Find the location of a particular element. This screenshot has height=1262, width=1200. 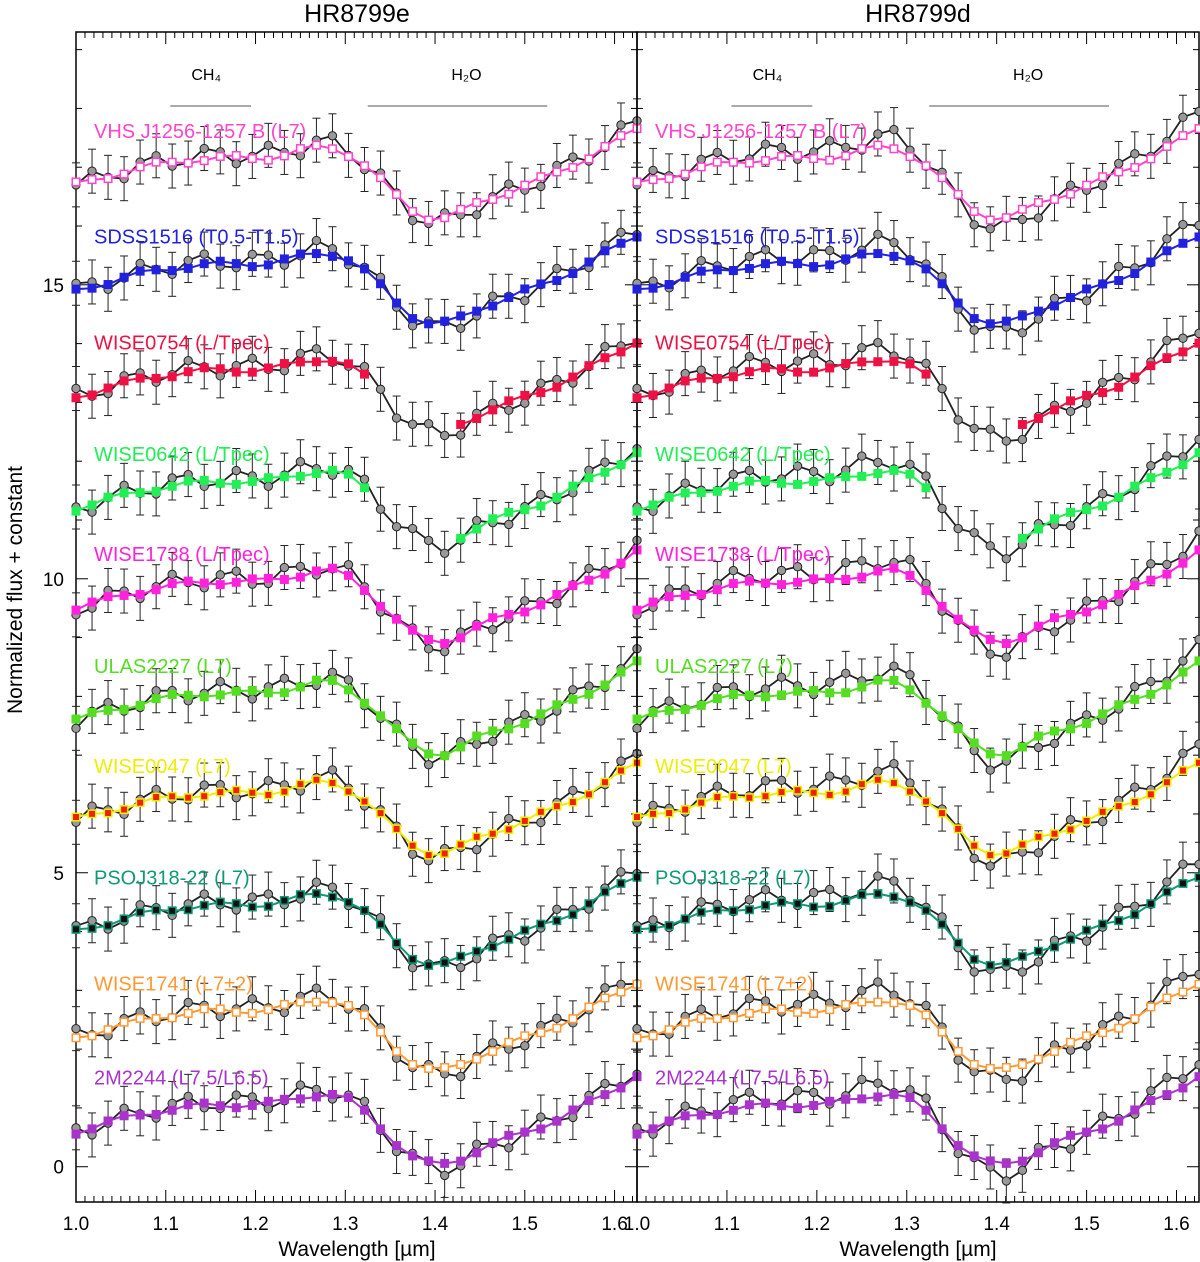

panel-title-hr8799d: HR8799d is located at coordinates (918, 14).